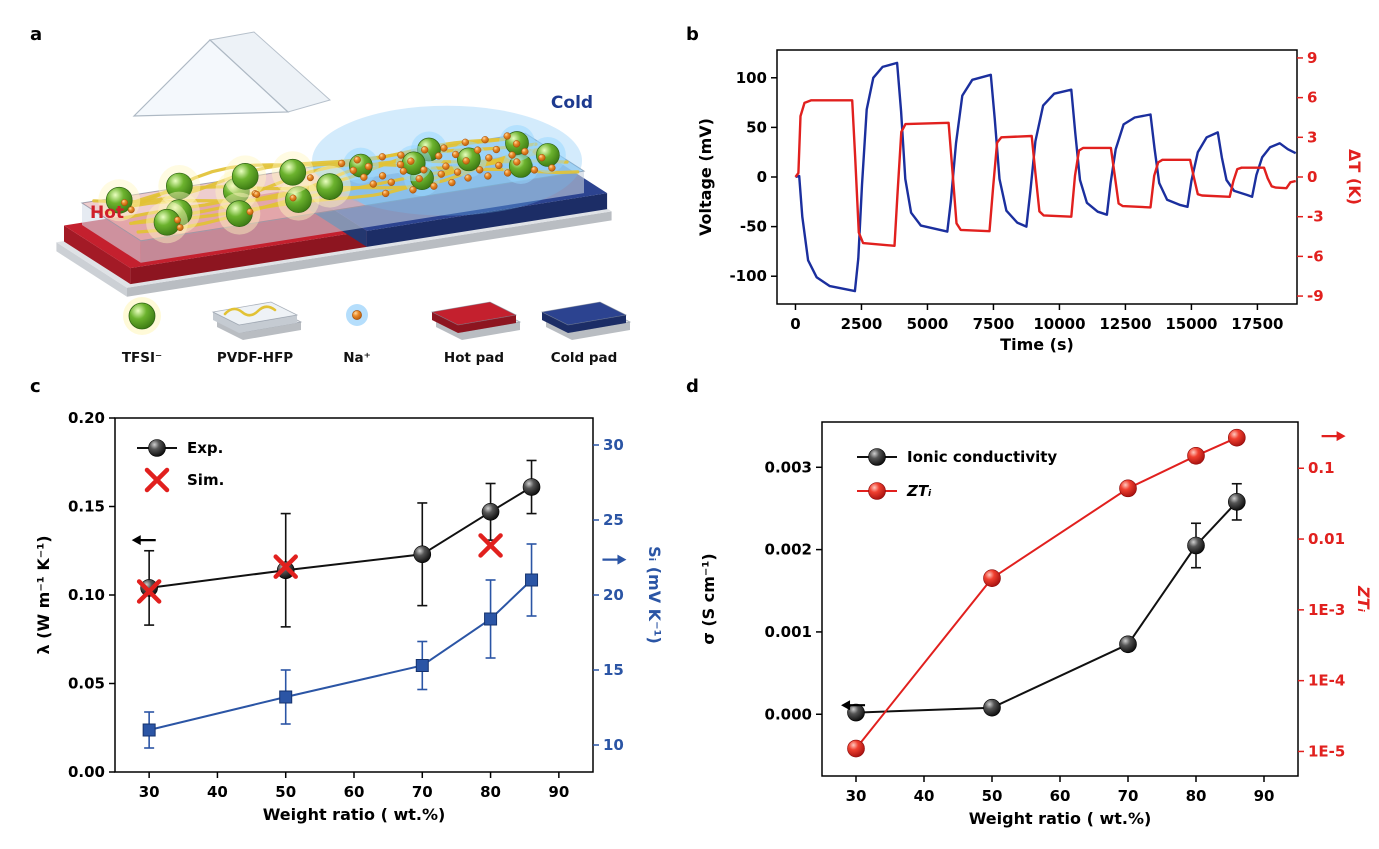 The height and width of the screenshot is (849, 1379). I want to click on y-axis-left: 0.000 0.001 0.002 0.003 σ (S cm⁻¹), so click(760, 590).